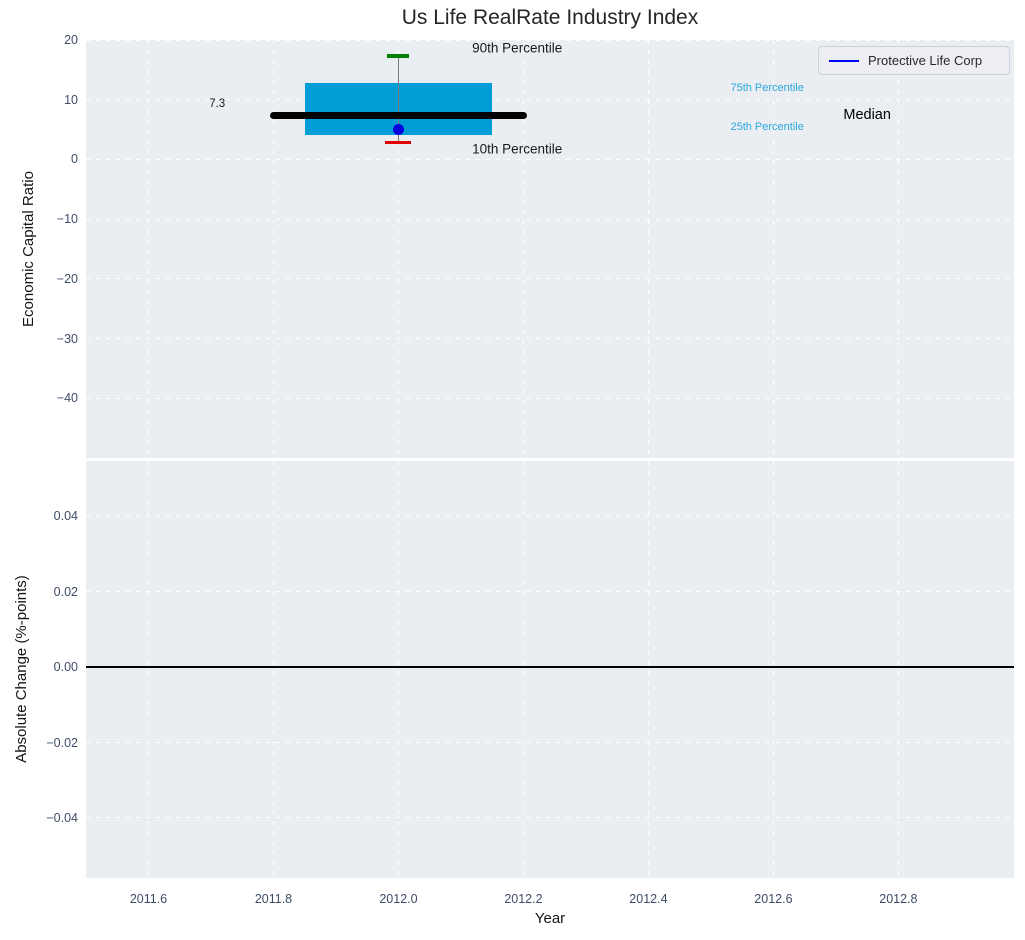  What do you see at coordinates (867, 115) in the screenshot?
I see `annotation-median: Median` at bounding box center [867, 115].